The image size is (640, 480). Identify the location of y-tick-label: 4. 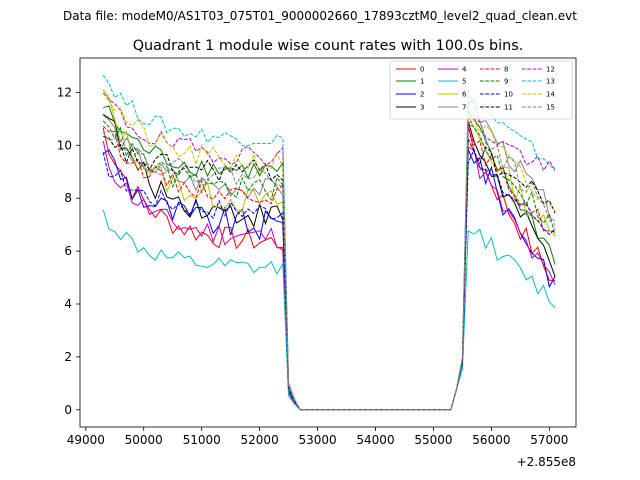
(68, 304).